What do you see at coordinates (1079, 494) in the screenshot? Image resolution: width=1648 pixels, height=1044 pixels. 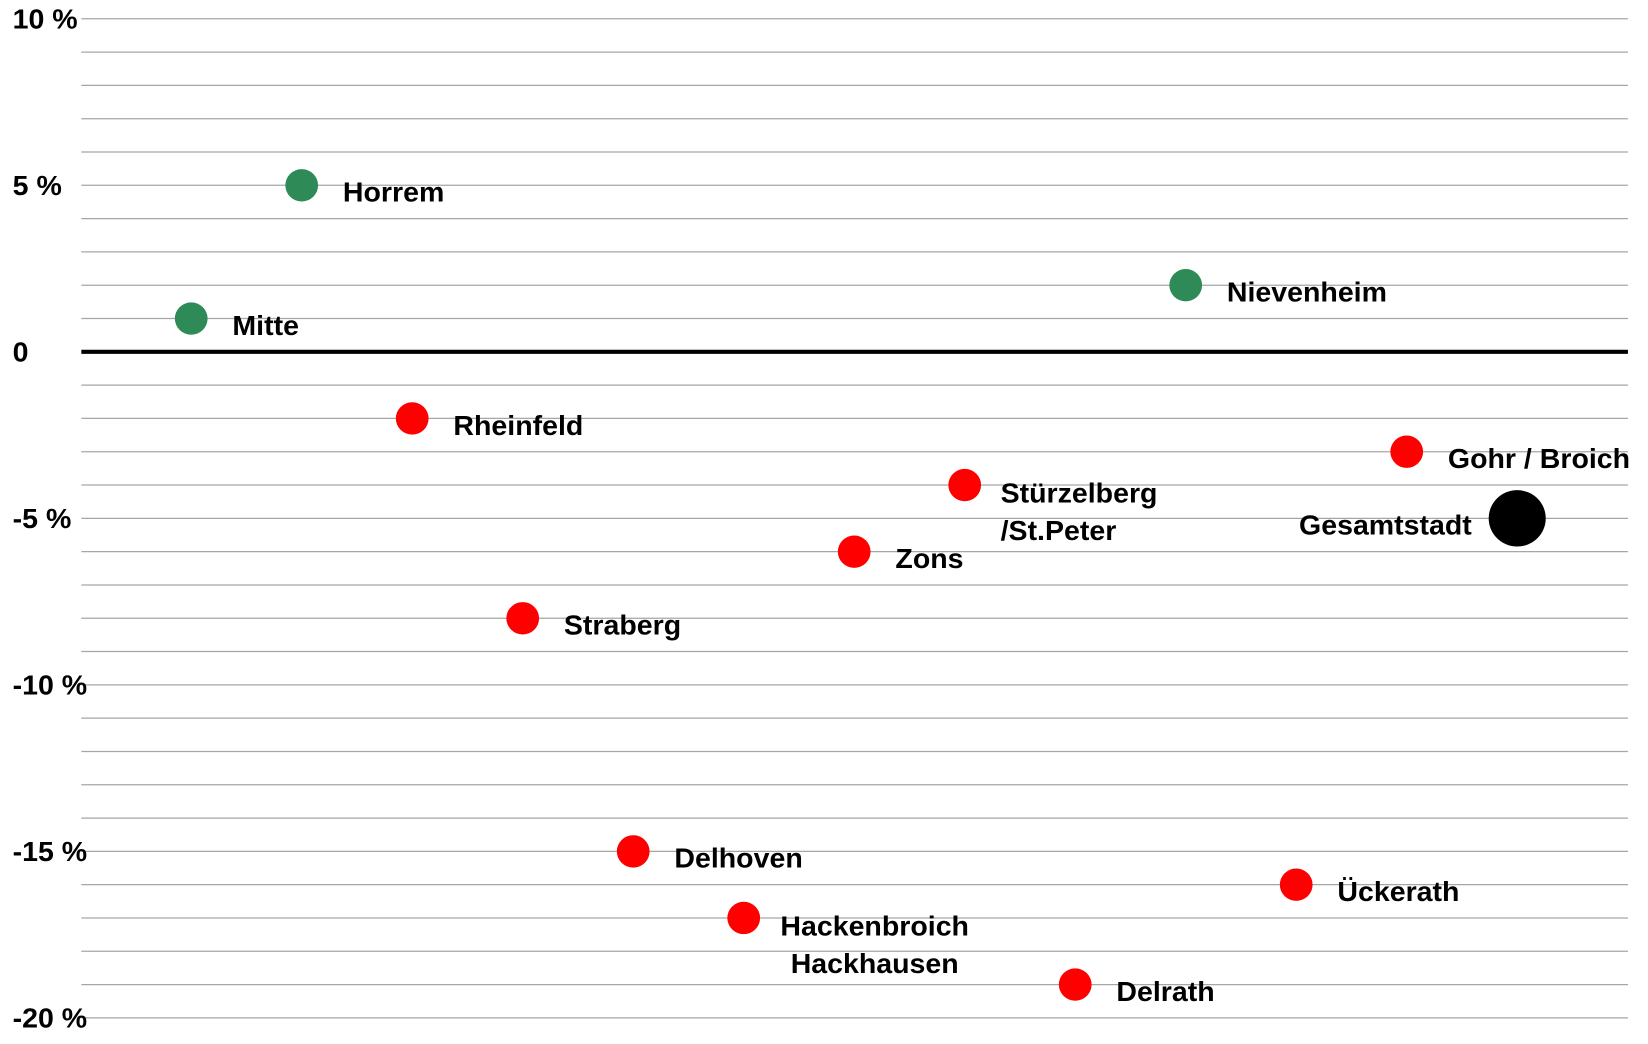 I see `point-label-line: Stürzelberg` at bounding box center [1079, 494].